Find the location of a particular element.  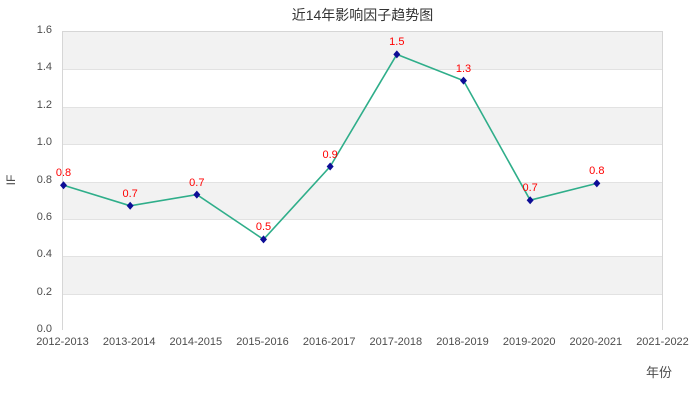

x-tick-label: 2012-2013 is located at coordinates (62, 342).